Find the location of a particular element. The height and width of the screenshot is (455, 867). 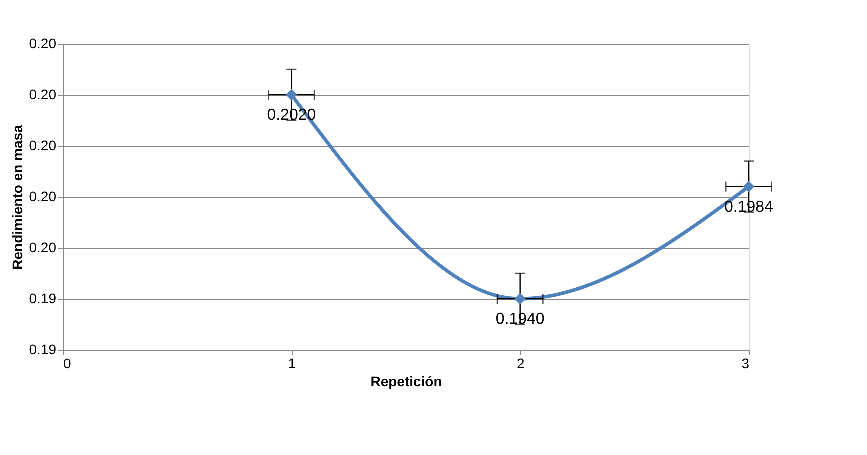

x-tick-label: 0 is located at coordinates (68, 364).